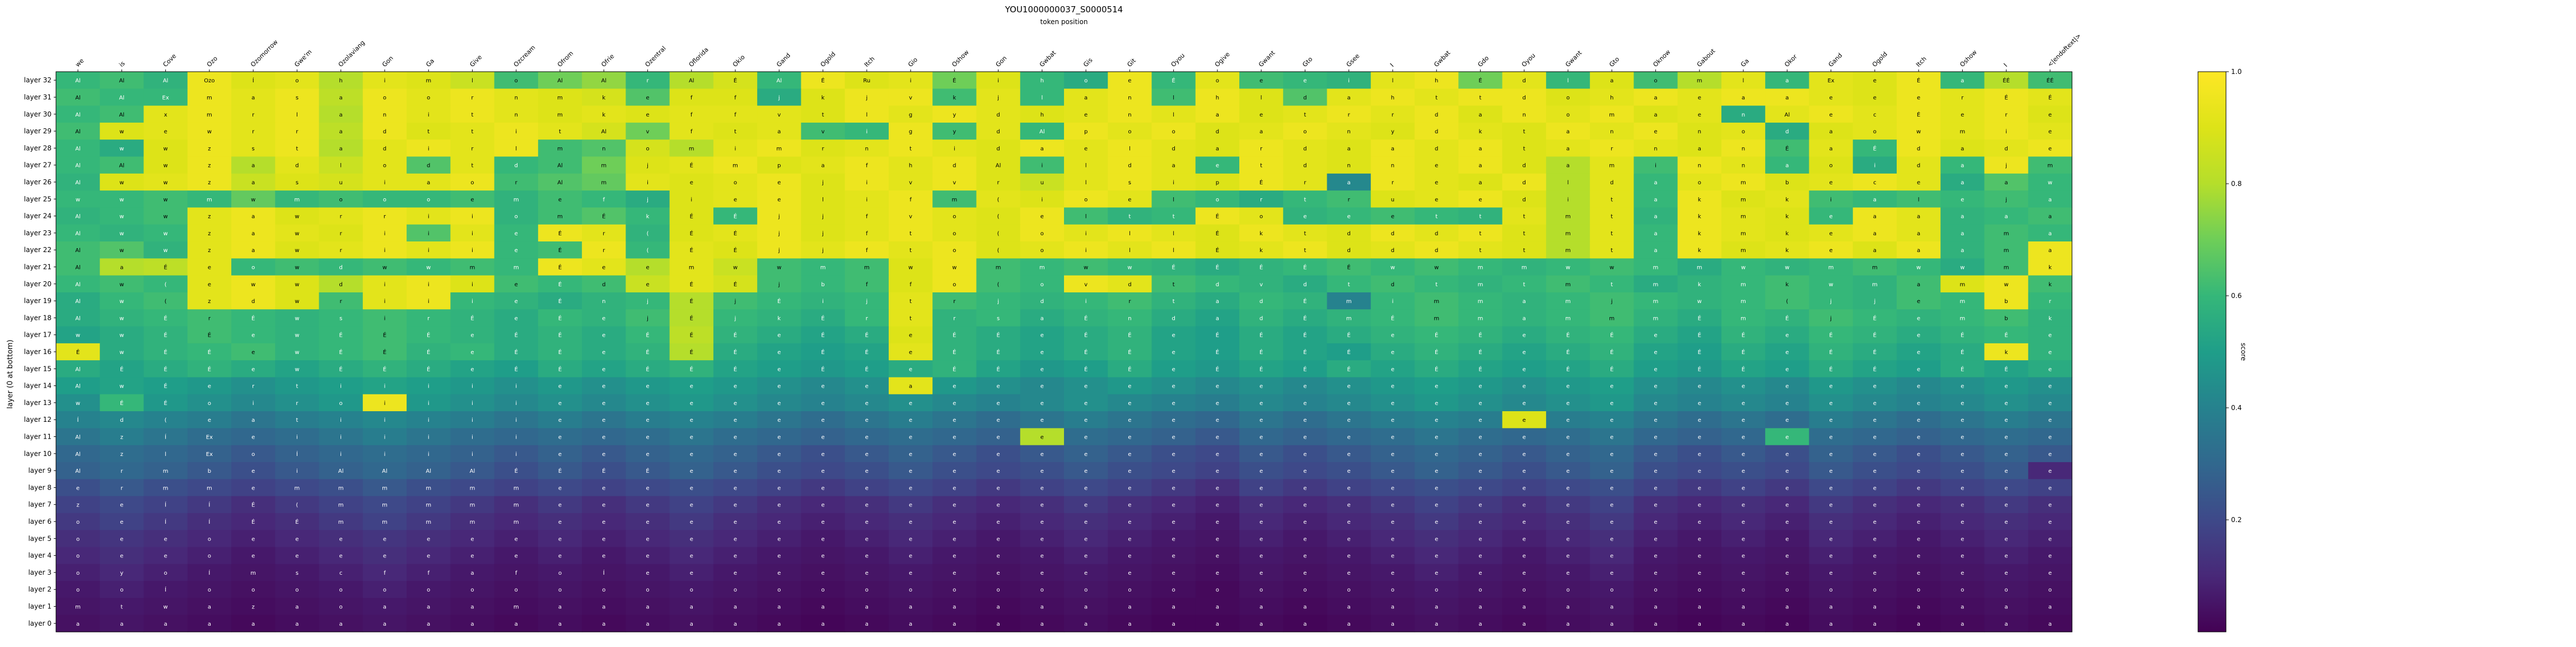 This screenshot has height=647, width=2576. Describe the element at coordinates (870, 61) in the screenshot. I see `x-tick-label: Itch` at that location.